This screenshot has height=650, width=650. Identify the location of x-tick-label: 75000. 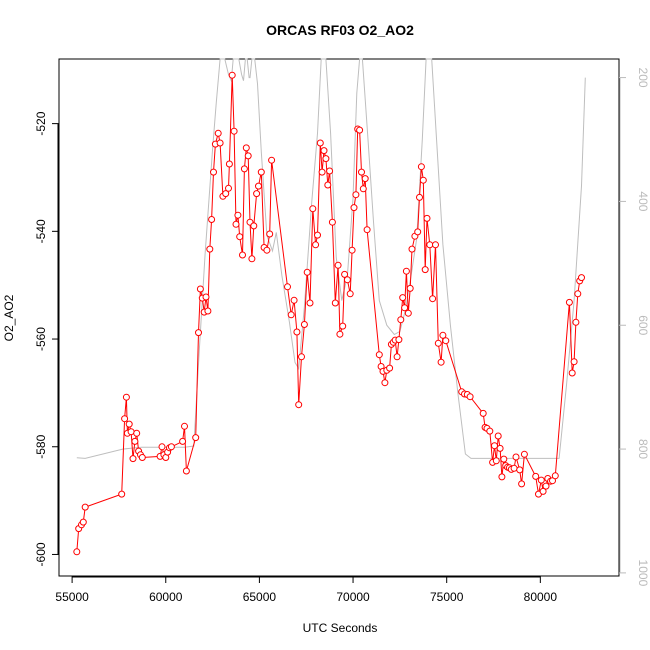
(447, 597).